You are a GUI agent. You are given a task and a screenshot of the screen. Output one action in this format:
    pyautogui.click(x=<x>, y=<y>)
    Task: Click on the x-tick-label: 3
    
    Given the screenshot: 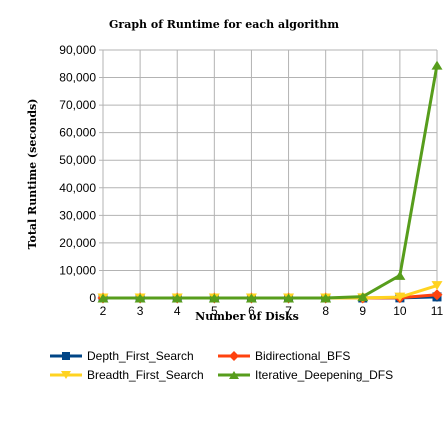 What is the action you would take?
    pyautogui.click(x=140, y=311)
    